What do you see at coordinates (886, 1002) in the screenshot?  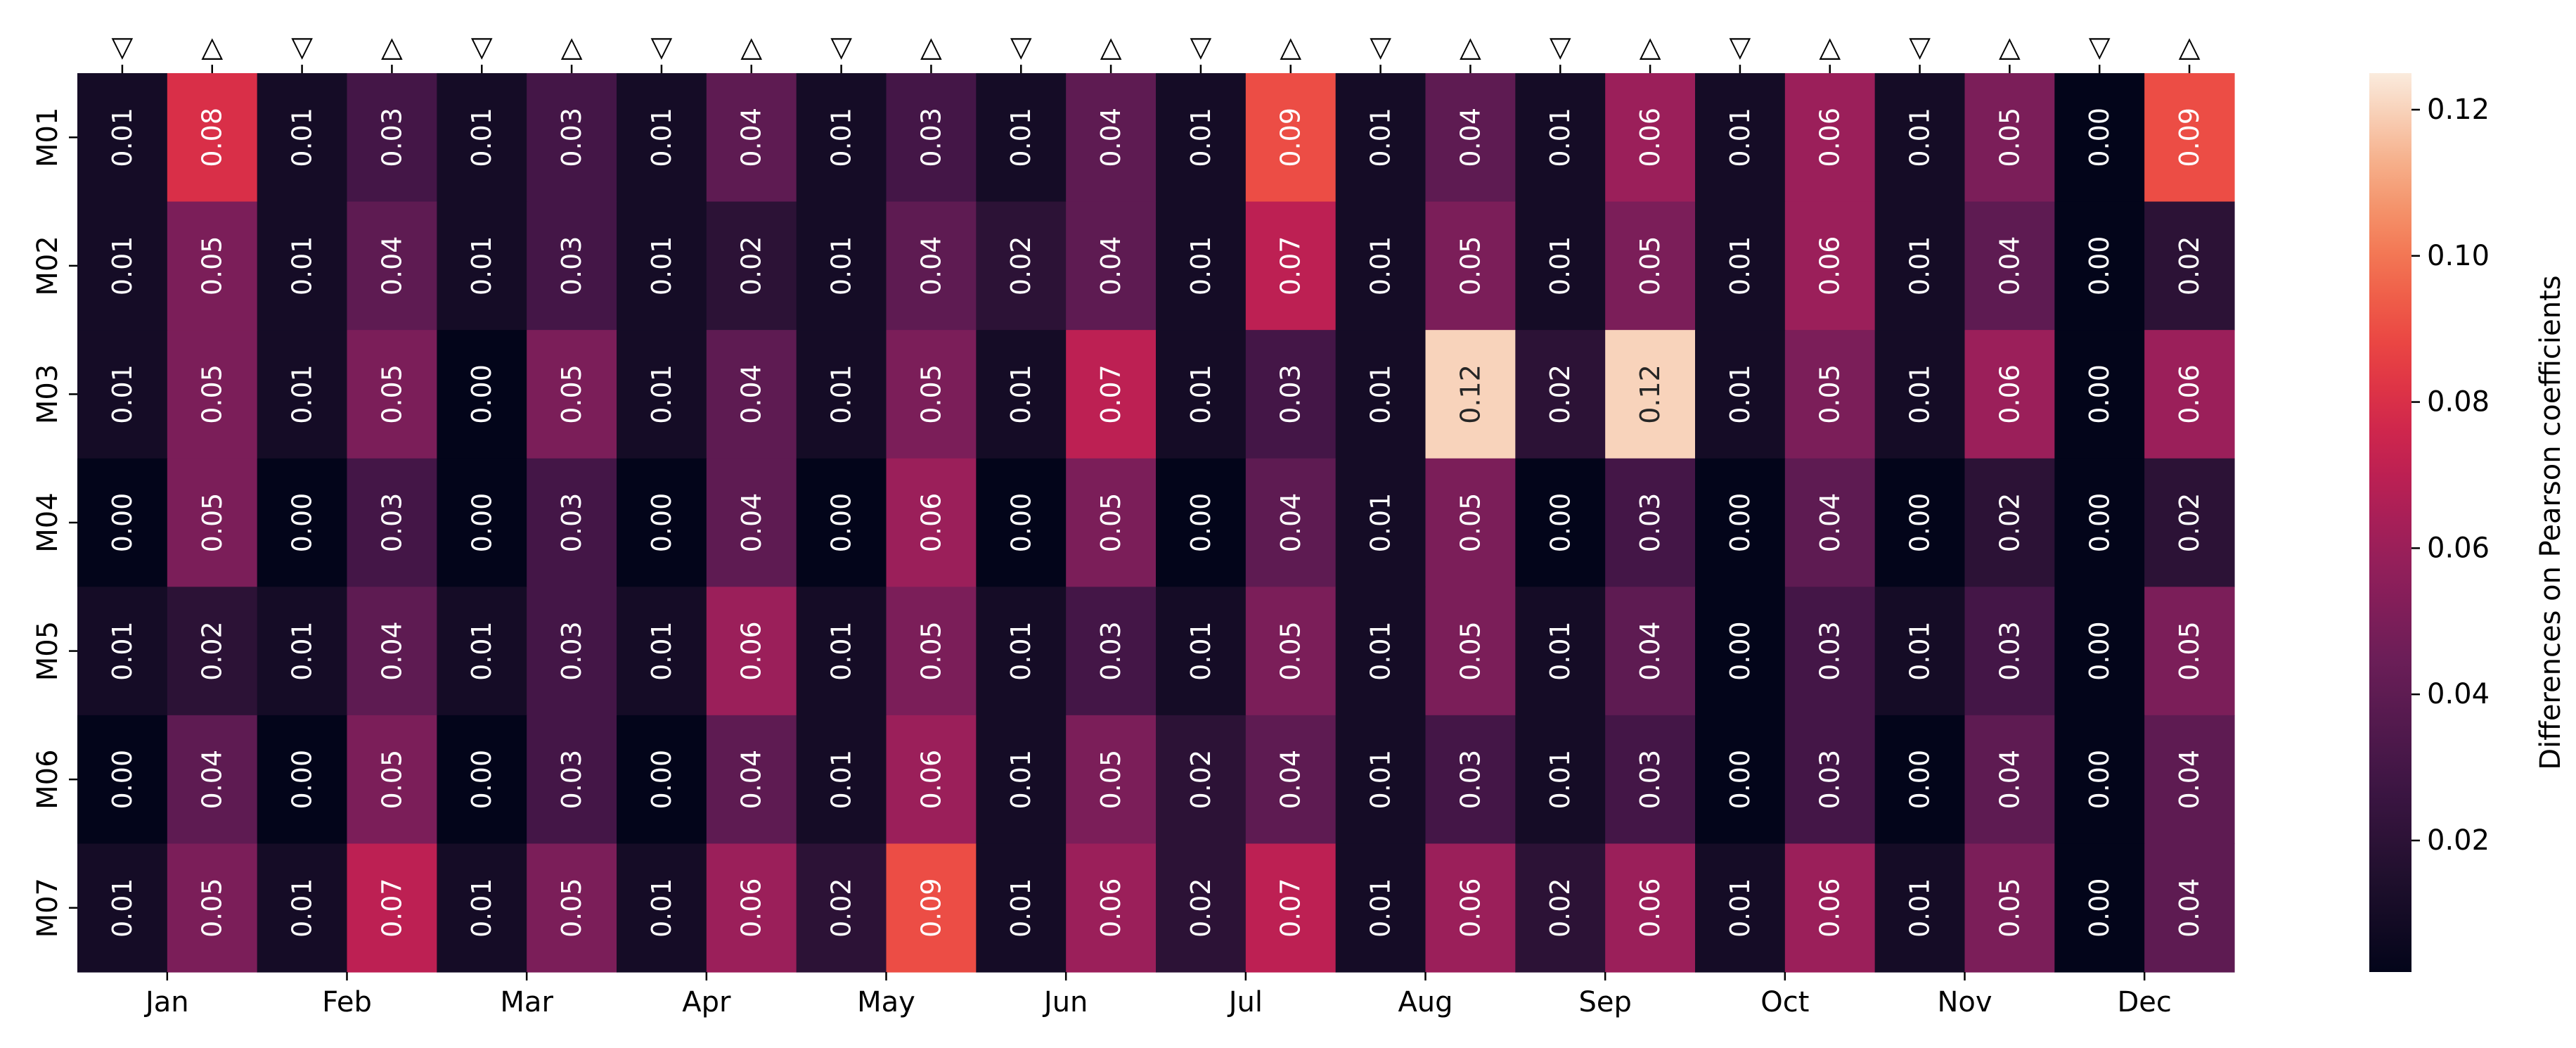 I see `month-label: May` at bounding box center [886, 1002].